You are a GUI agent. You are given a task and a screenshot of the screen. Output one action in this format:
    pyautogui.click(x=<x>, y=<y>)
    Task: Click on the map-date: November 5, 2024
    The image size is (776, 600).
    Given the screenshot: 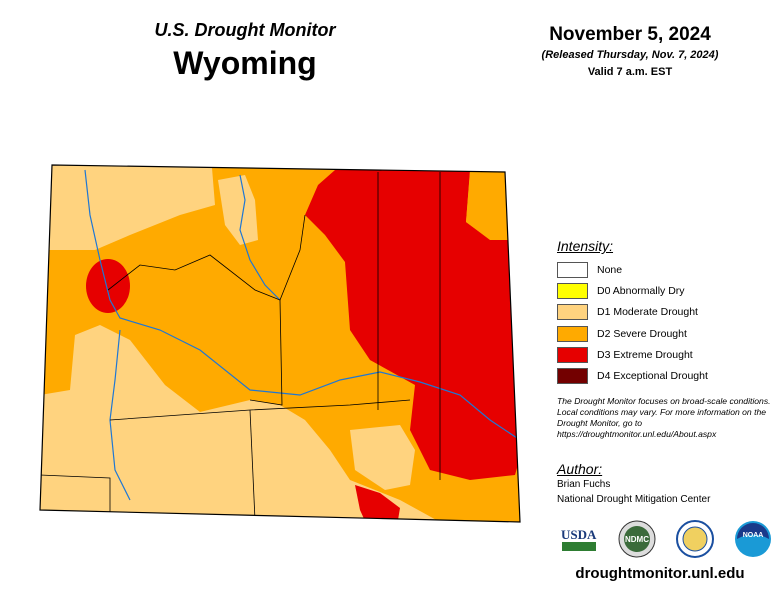 What is the action you would take?
    pyautogui.click(x=630, y=34)
    